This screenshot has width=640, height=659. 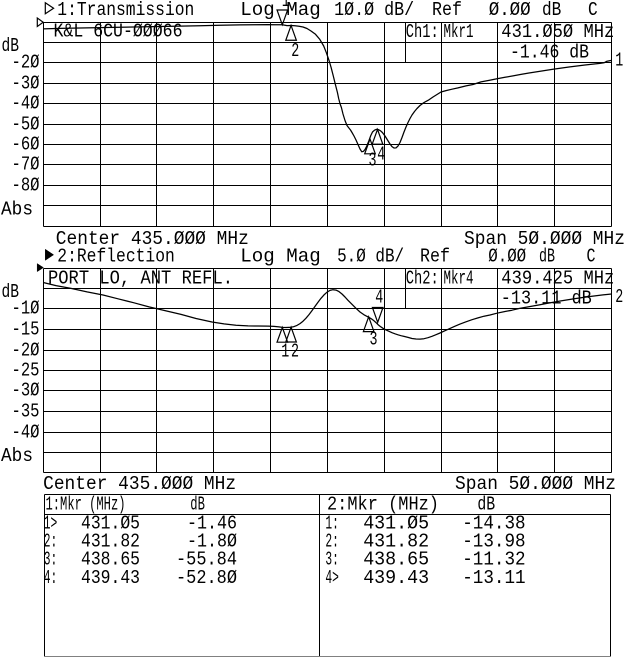 What do you see at coordinates (212, 524) in the screenshot?
I see `svg-text: -1.46` at bounding box center [212, 524].